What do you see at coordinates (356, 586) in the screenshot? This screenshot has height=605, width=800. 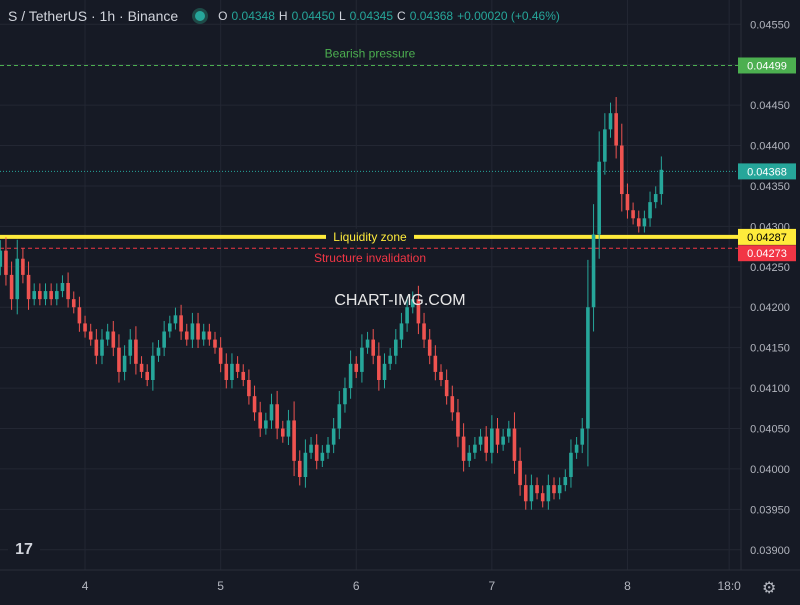 I see `time-tick-label: 6` at bounding box center [356, 586].